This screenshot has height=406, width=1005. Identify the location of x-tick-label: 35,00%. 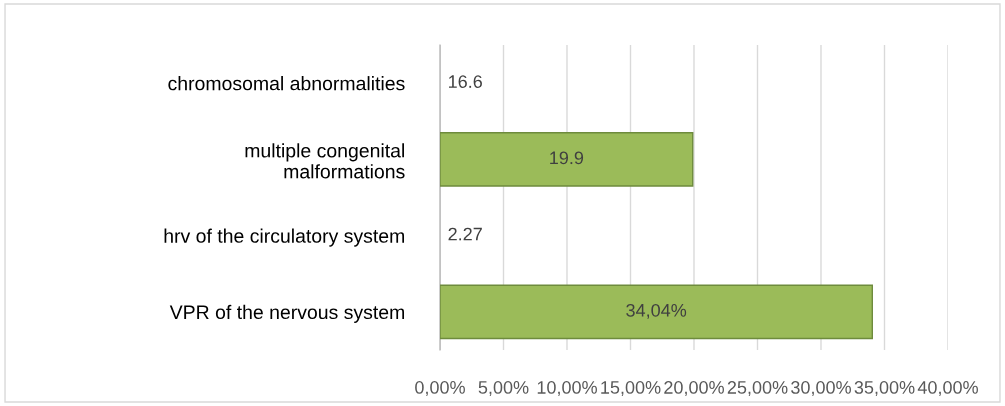
(884, 388).